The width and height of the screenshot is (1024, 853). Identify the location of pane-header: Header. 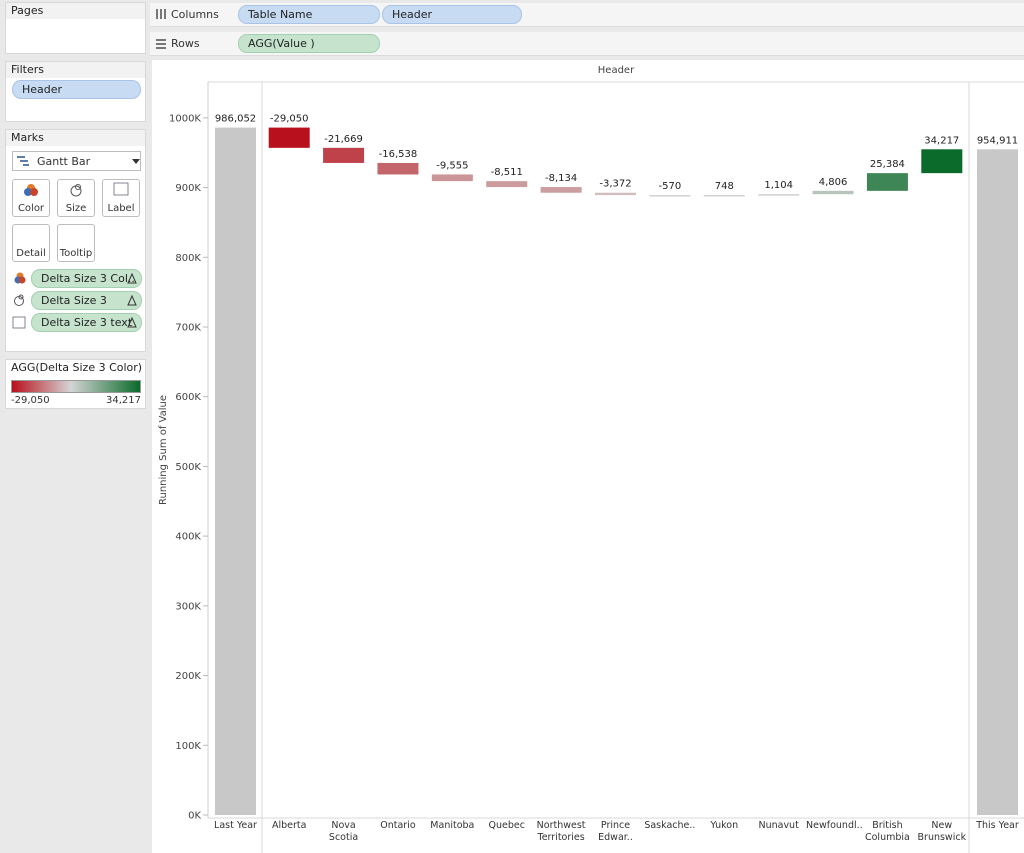
(616, 70).